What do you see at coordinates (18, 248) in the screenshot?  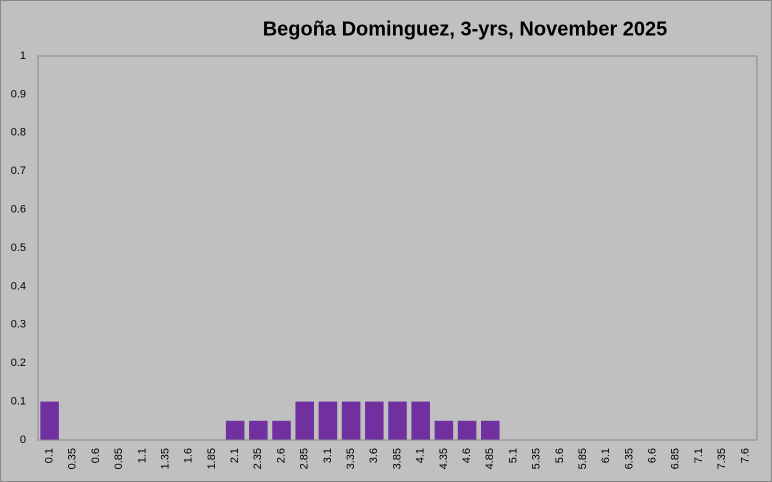 I see `y-tick-label: 0.5` at bounding box center [18, 248].